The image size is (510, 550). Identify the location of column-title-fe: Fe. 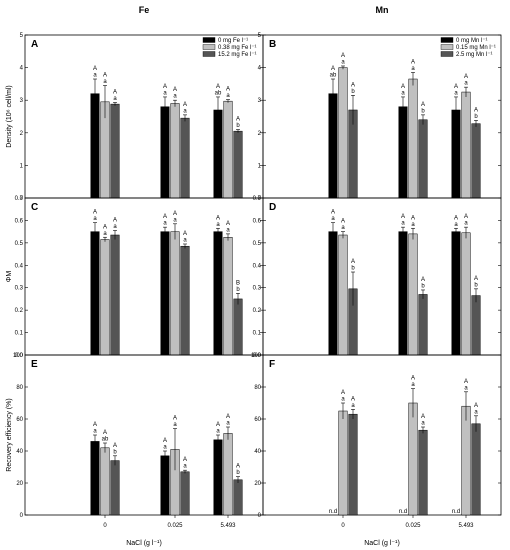
(144, 10).